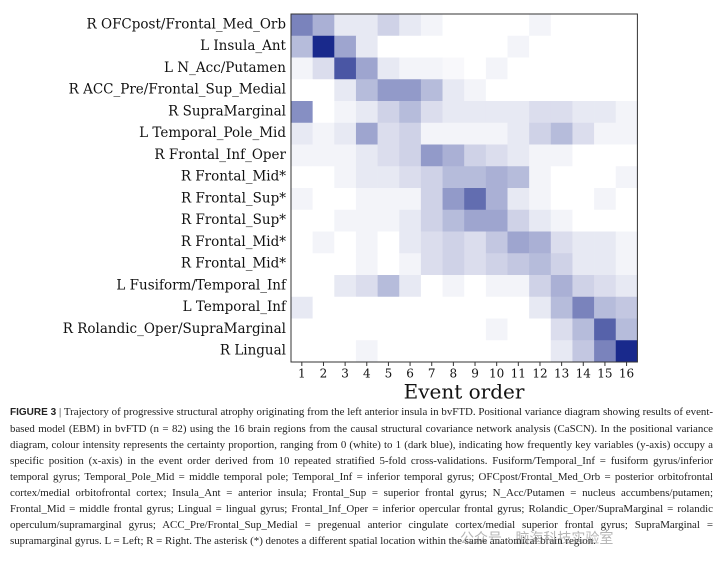  What do you see at coordinates (174, 329) in the screenshot?
I see `y-tick-label: R Rolandic_Oper/SupraMarginal` at bounding box center [174, 329].